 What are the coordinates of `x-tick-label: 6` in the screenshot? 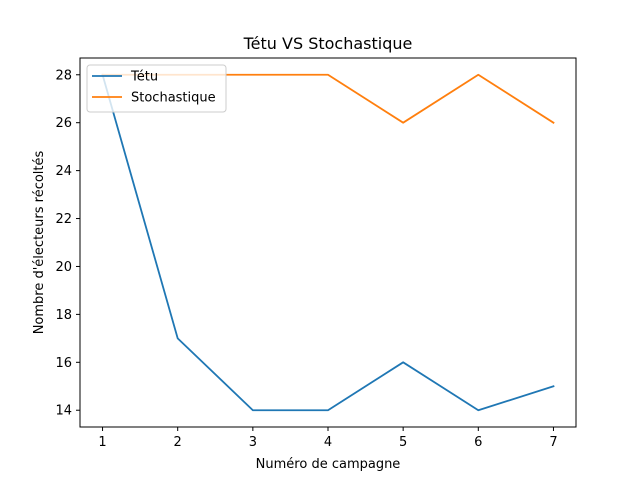 It's located at (478, 442).